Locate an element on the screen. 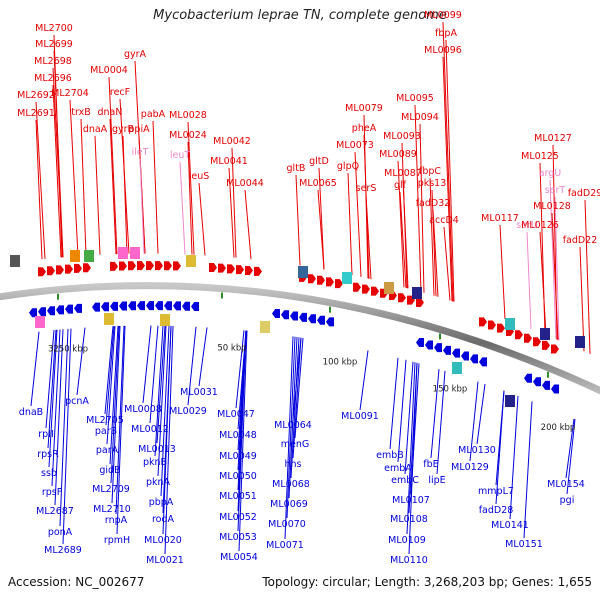 The height and width of the screenshot is (600, 600). lower-gene-label-33: ML0052 is located at coordinates (238, 517).